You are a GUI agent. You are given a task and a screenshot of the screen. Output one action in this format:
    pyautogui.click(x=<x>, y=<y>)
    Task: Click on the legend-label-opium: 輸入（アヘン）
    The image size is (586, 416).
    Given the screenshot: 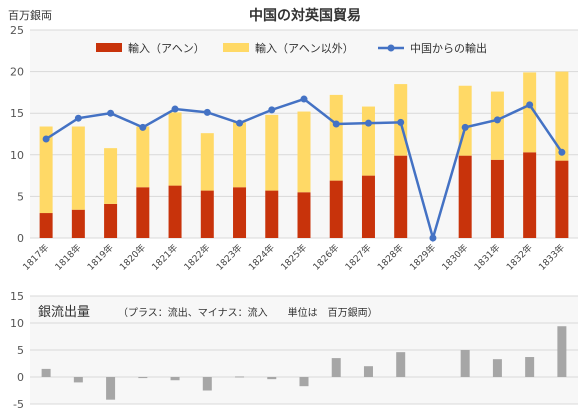 What is the action you would take?
    pyautogui.click(x=166, y=48)
    